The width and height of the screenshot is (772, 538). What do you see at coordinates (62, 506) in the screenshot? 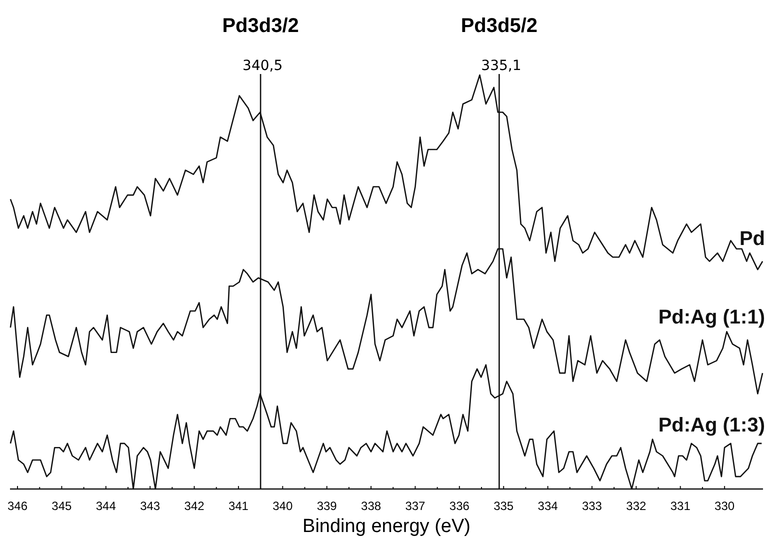
I see `x-tick-label: 345` at bounding box center [62, 506].